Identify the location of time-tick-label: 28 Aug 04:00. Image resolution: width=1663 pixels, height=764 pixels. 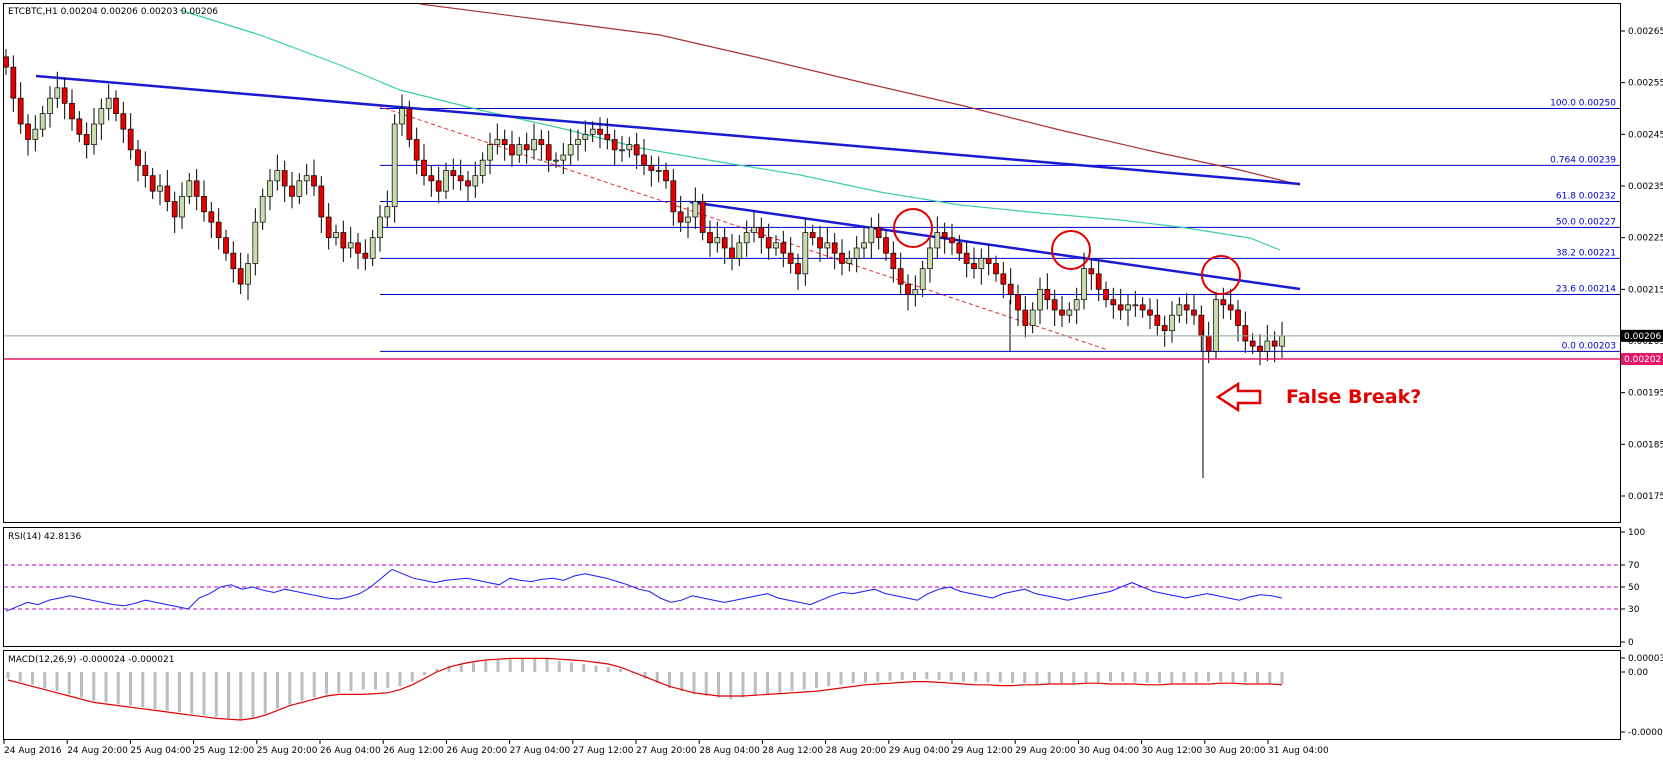
(729, 751).